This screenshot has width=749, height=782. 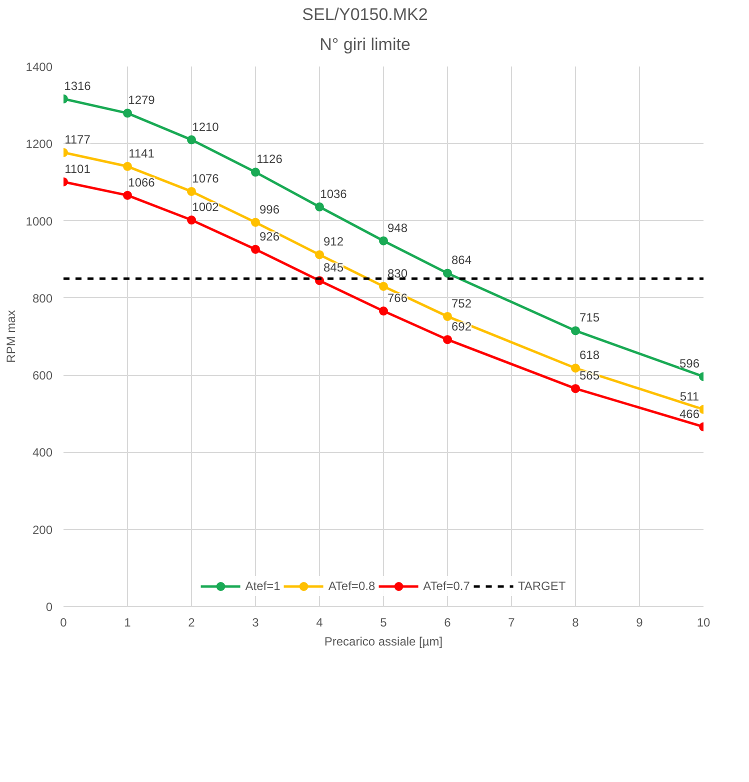 I want to click on data-label: 466, so click(x=689, y=413).